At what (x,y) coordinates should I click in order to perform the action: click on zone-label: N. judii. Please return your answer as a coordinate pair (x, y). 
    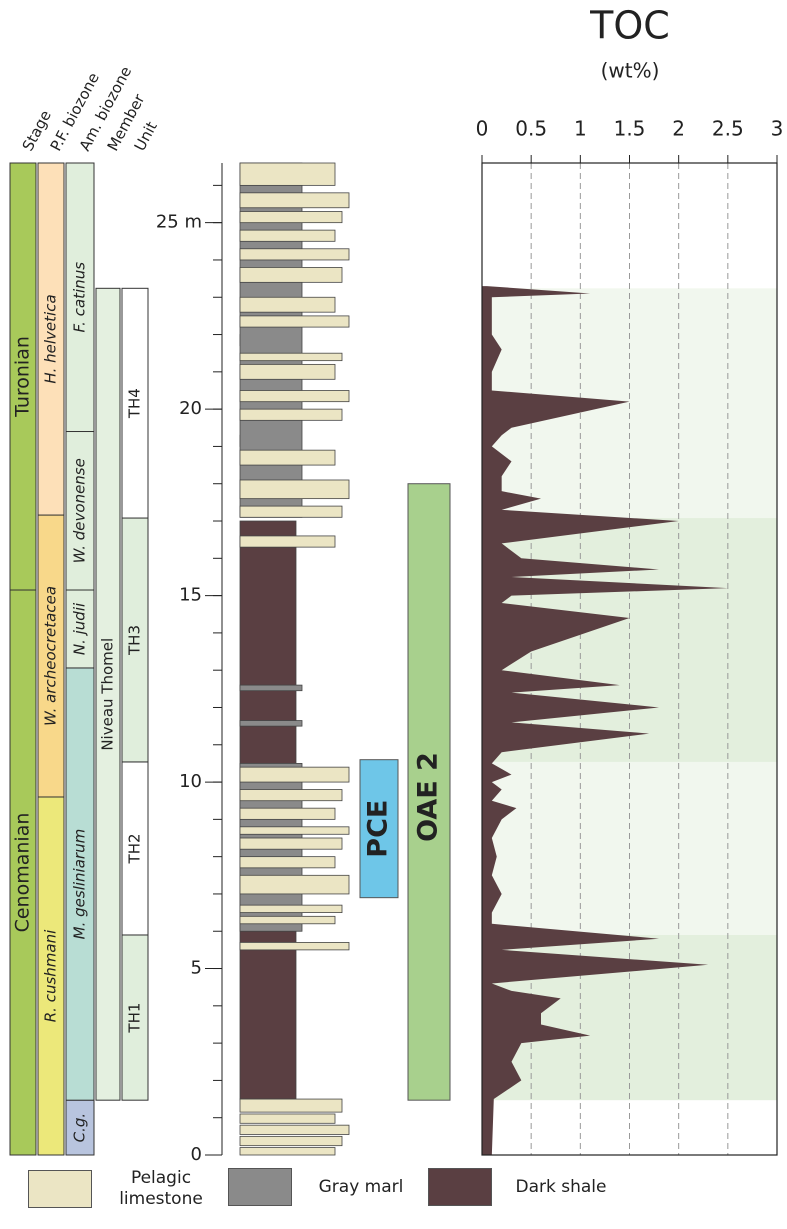
    Looking at the image, I should click on (80, 628).